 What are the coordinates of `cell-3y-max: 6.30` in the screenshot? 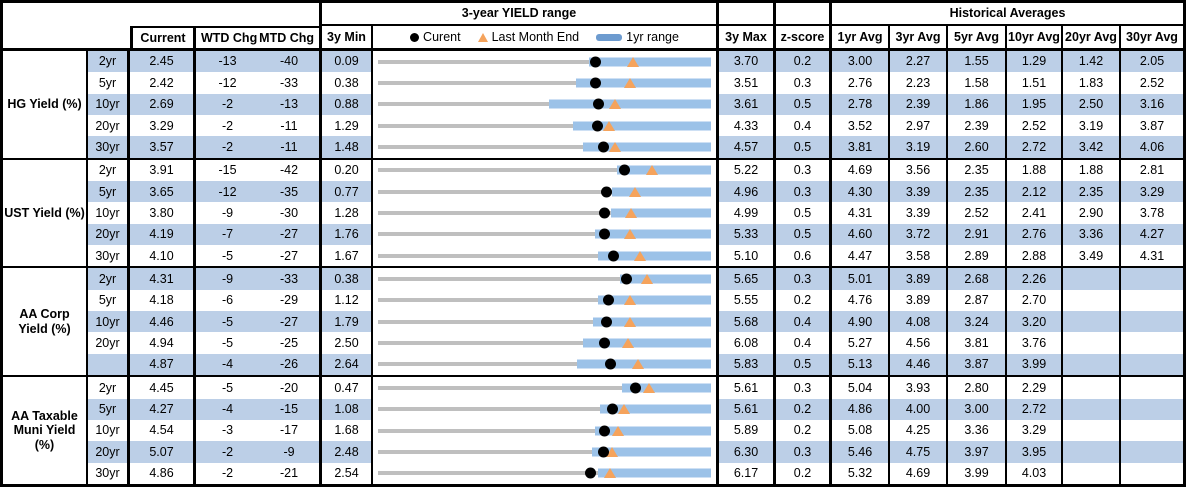 It's located at (747, 452).